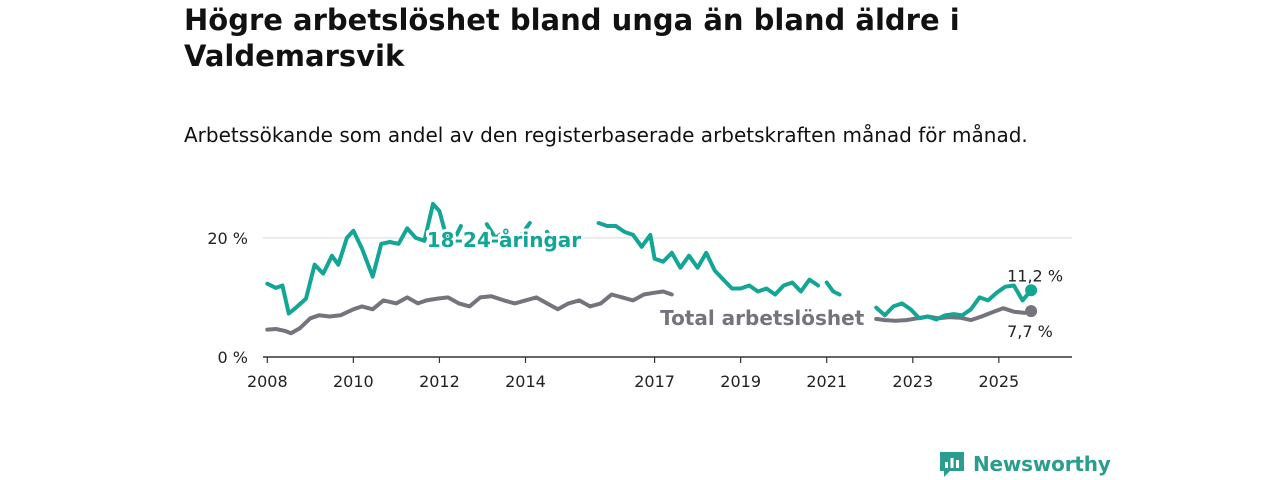 The height and width of the screenshot is (480, 1280). I want to click on series-end-dot-youth, so click(1031, 290).